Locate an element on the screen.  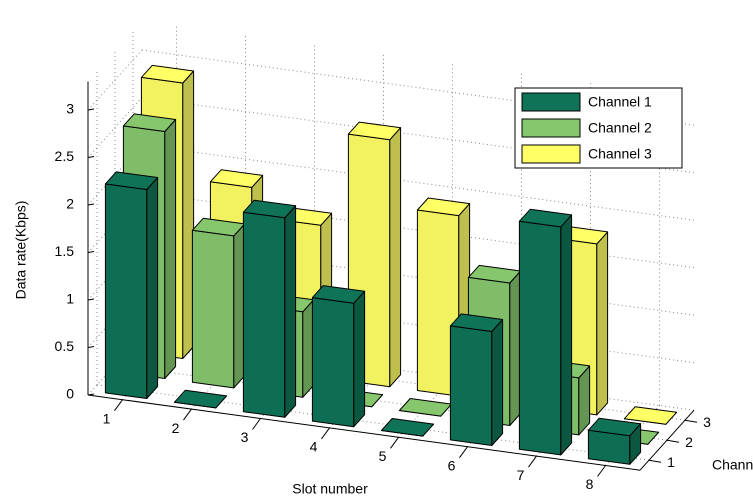
y-tick-label: 1 is located at coordinates (671, 462).